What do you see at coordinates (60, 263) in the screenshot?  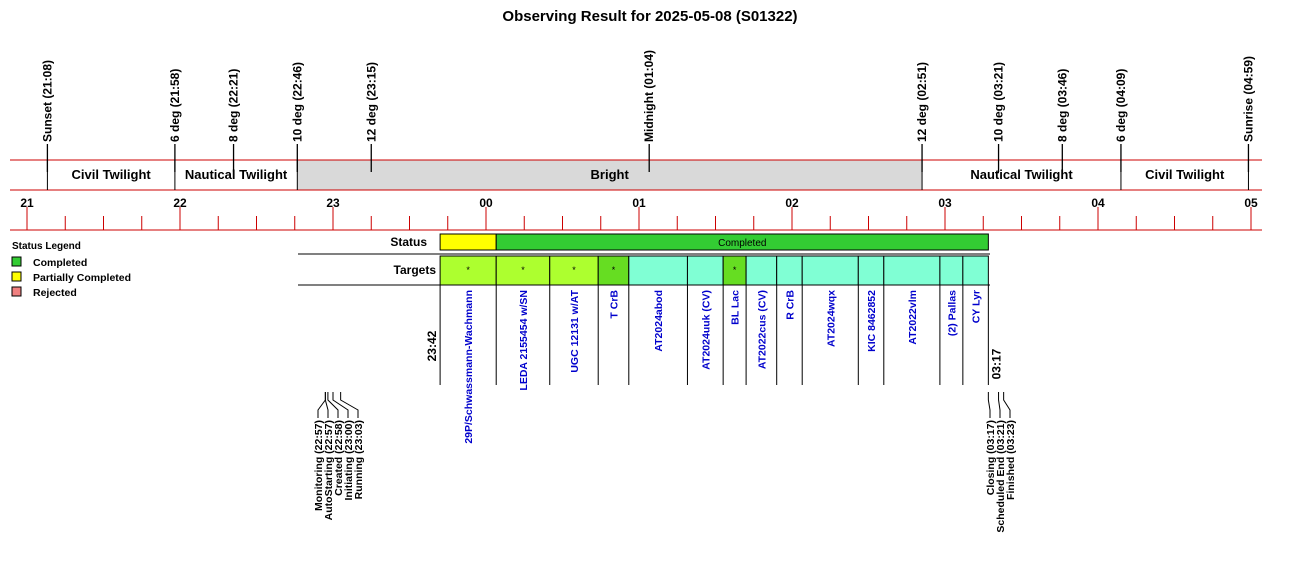 I see `legend-label: Completed` at bounding box center [60, 263].